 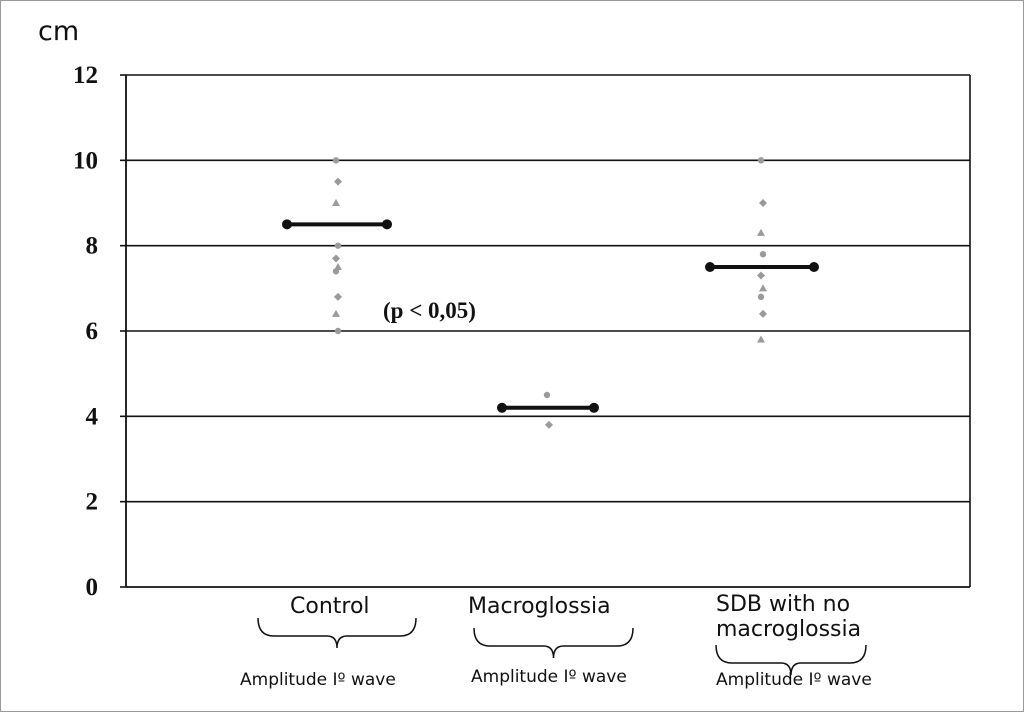 I want to click on p-value-annotation: (p < 0,05), so click(x=429, y=310).